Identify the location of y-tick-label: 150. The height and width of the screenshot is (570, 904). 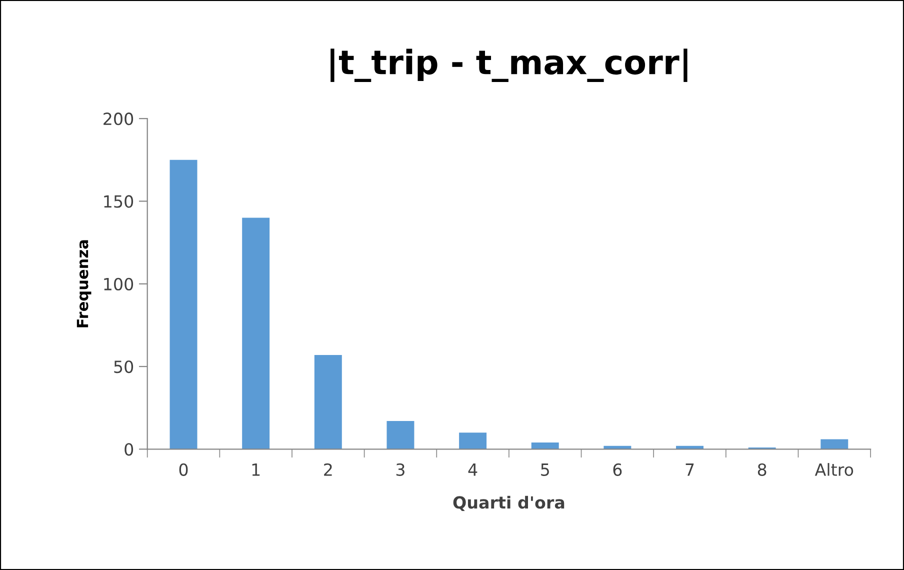
(119, 201).